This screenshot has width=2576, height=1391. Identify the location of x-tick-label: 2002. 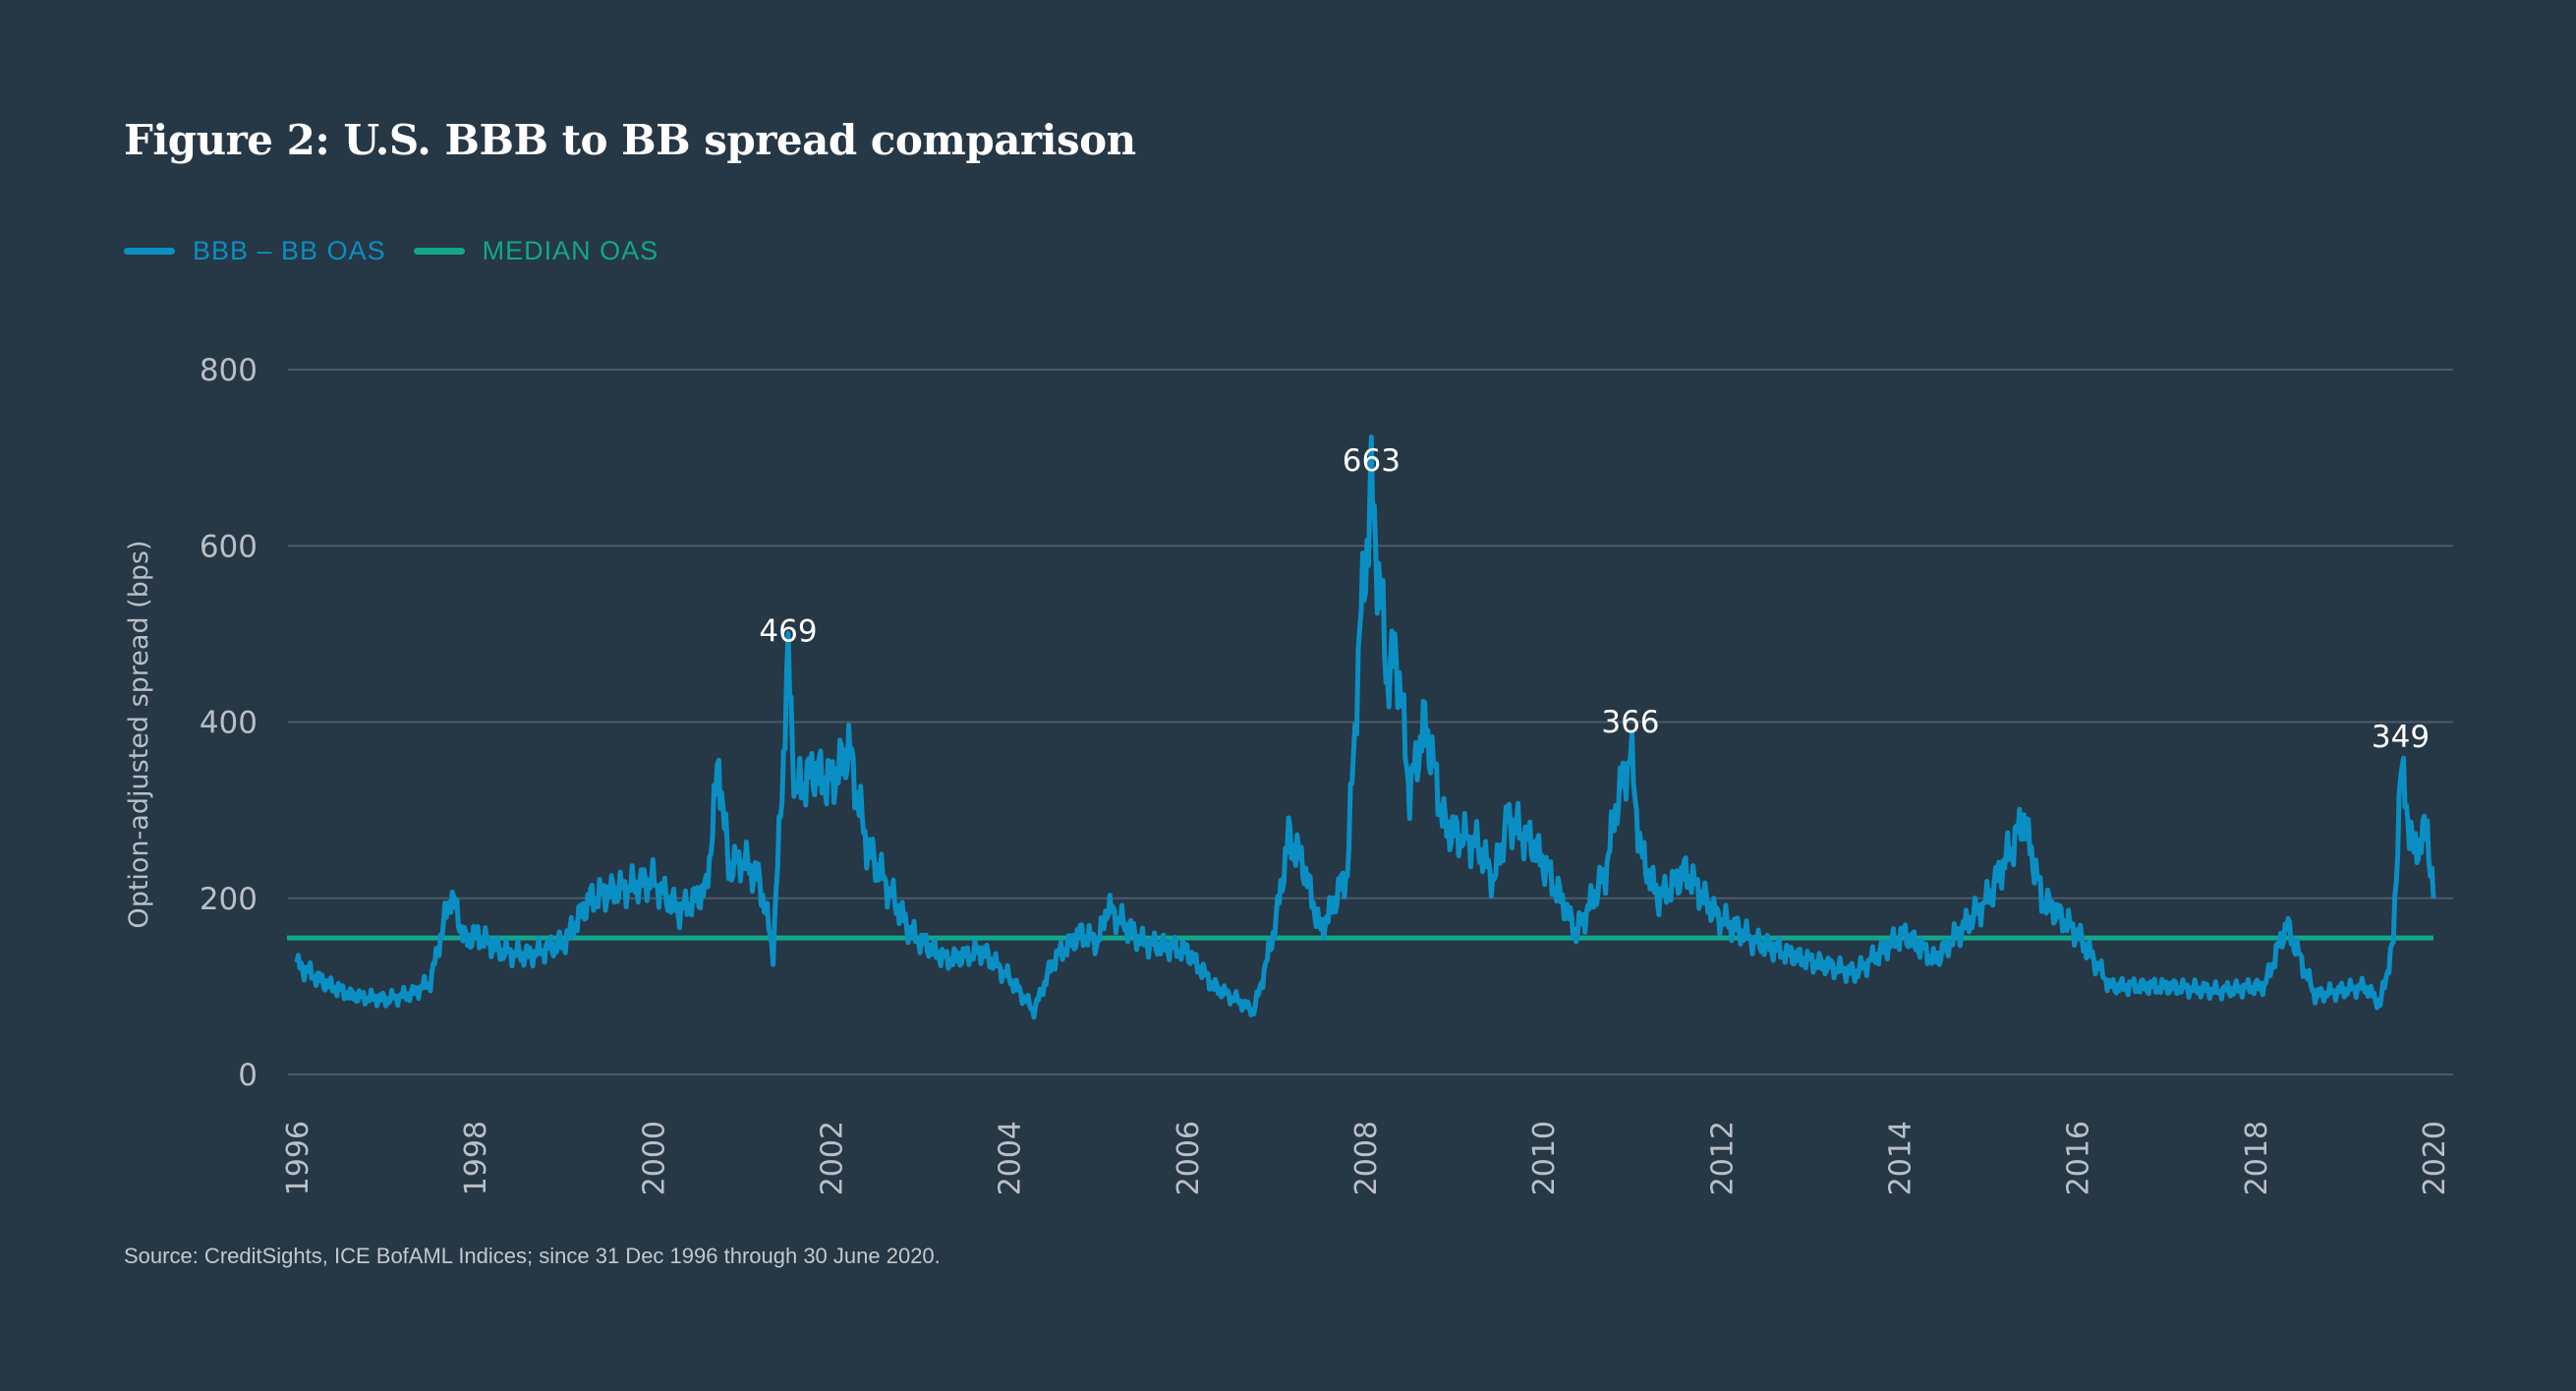
(833, 1158).